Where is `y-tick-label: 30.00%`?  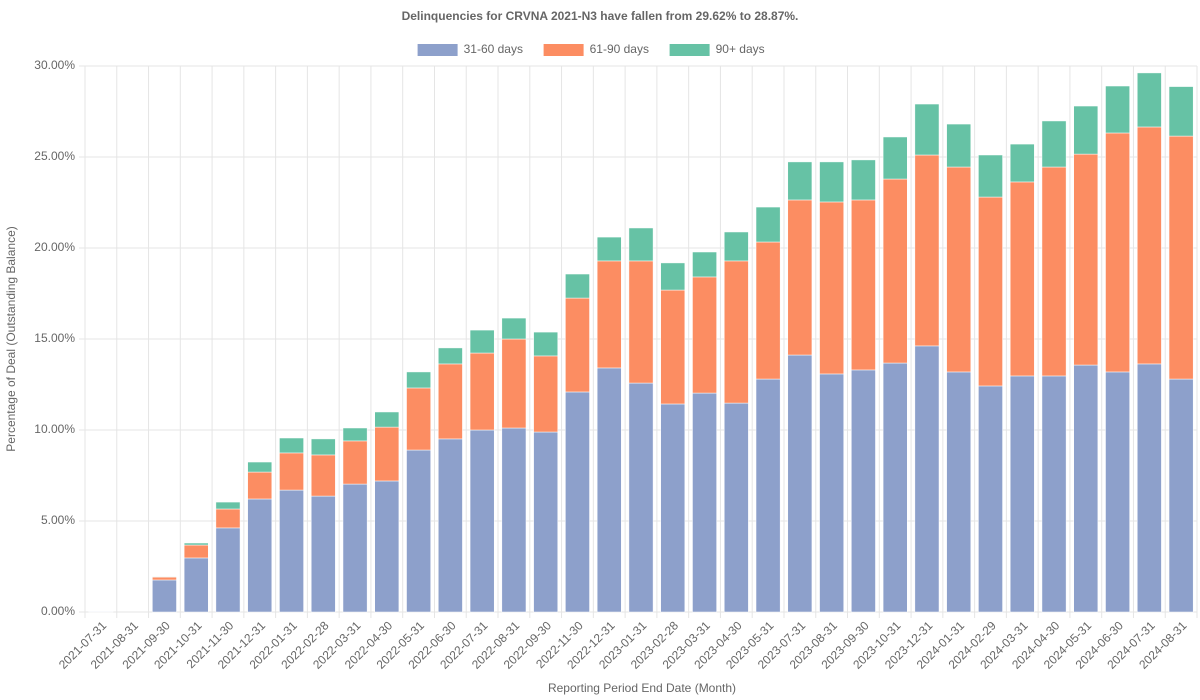
y-tick-label: 30.00% is located at coordinates (54, 65).